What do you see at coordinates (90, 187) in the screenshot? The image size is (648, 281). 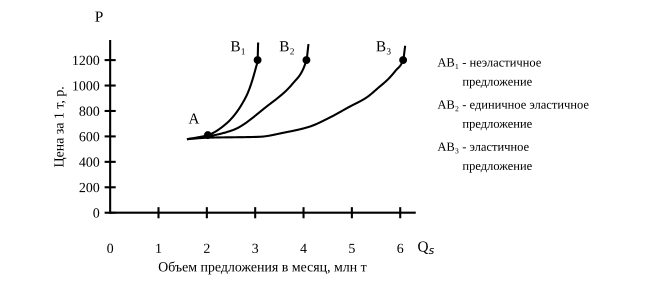 I see `y-tick-label: 200` at bounding box center [90, 187].